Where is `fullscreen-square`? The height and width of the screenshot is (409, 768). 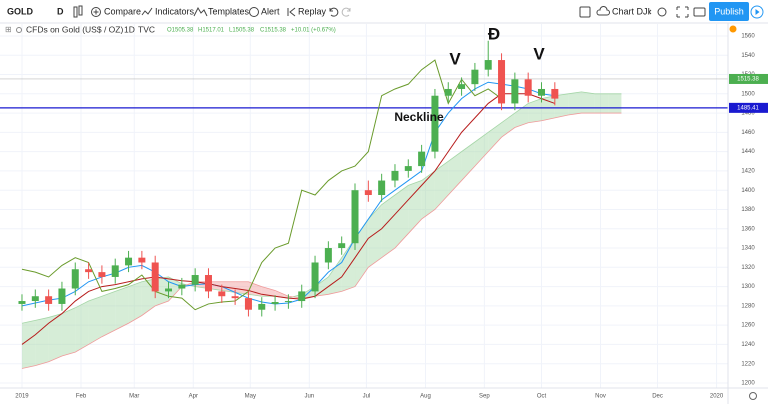
fullscreen-square is located at coordinates (585, 12).